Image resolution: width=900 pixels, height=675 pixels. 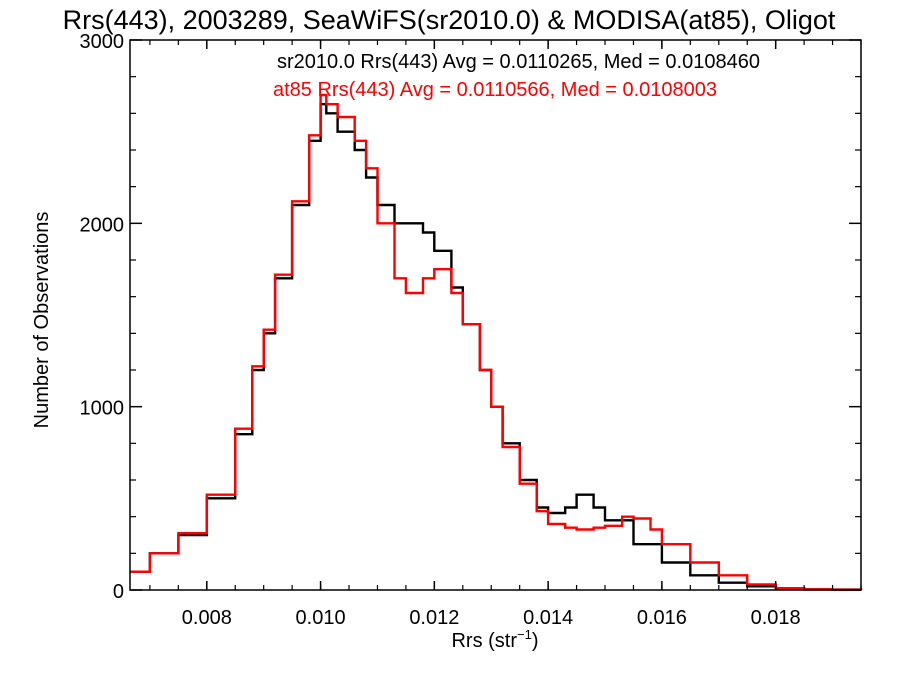 What do you see at coordinates (102, 409) in the screenshot?
I see `y-tick-label: 1000` at bounding box center [102, 409].